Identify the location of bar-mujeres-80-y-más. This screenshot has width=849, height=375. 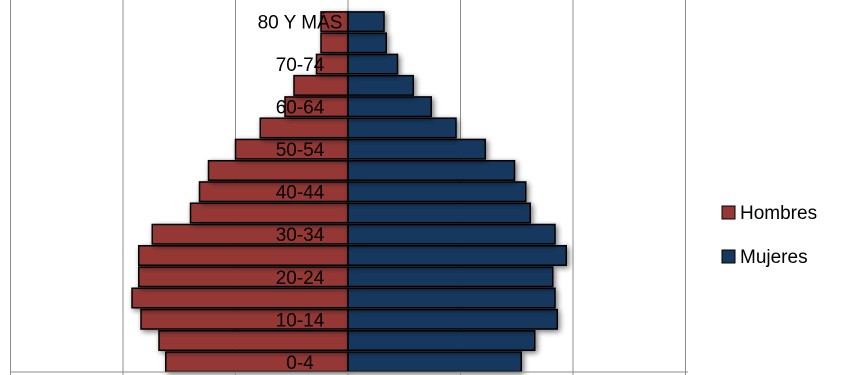
(366, 22).